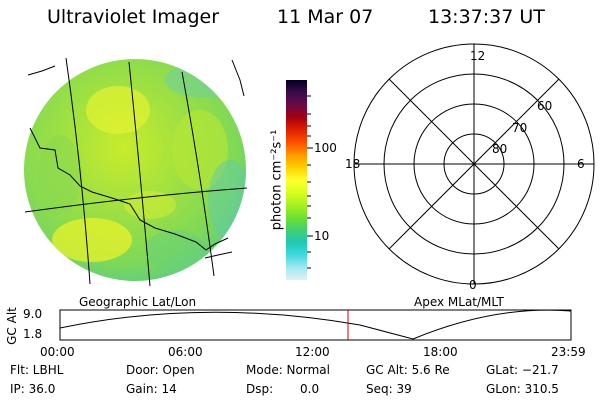 Image resolution: width=600 pixels, height=400 pixels. What do you see at coordinates (581, 164) in the screenshot?
I see `mlt-label-6: 6` at bounding box center [581, 164].